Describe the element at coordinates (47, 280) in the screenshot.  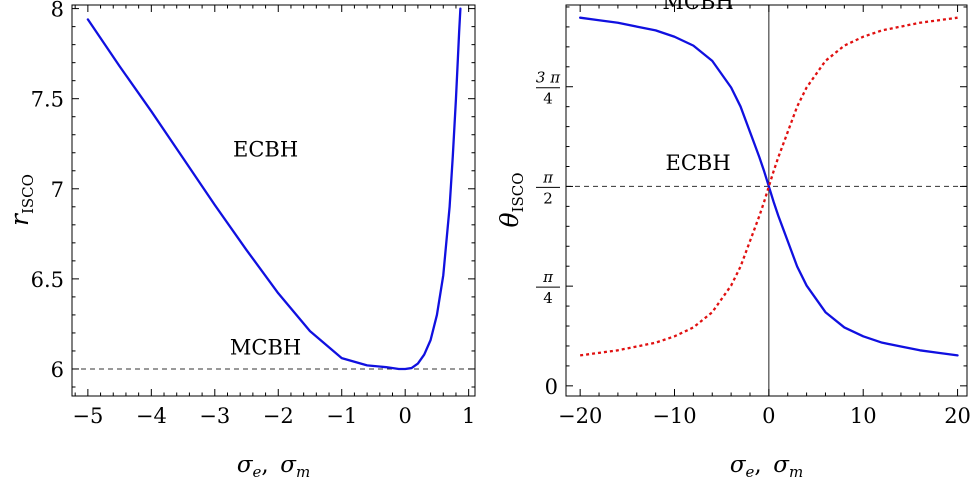
I see `y-tick-label: 6.5` at that location.